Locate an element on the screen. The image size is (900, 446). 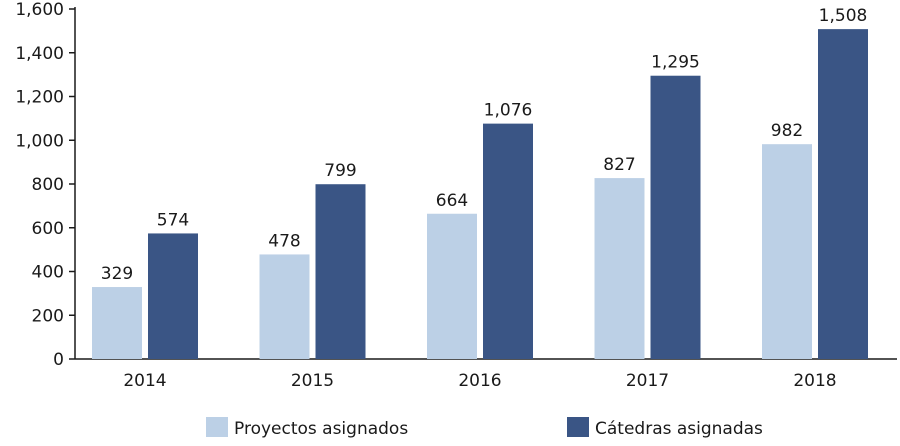
data-label: 1,295 is located at coordinates (675, 63).